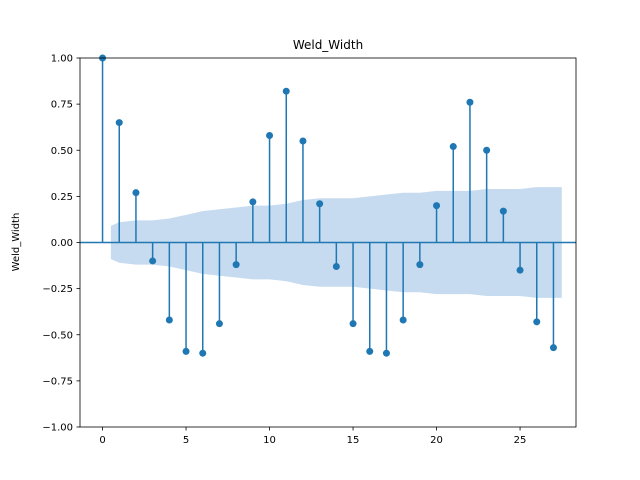  I want to click on y-tick-7: 0.75, so click(65, 105).